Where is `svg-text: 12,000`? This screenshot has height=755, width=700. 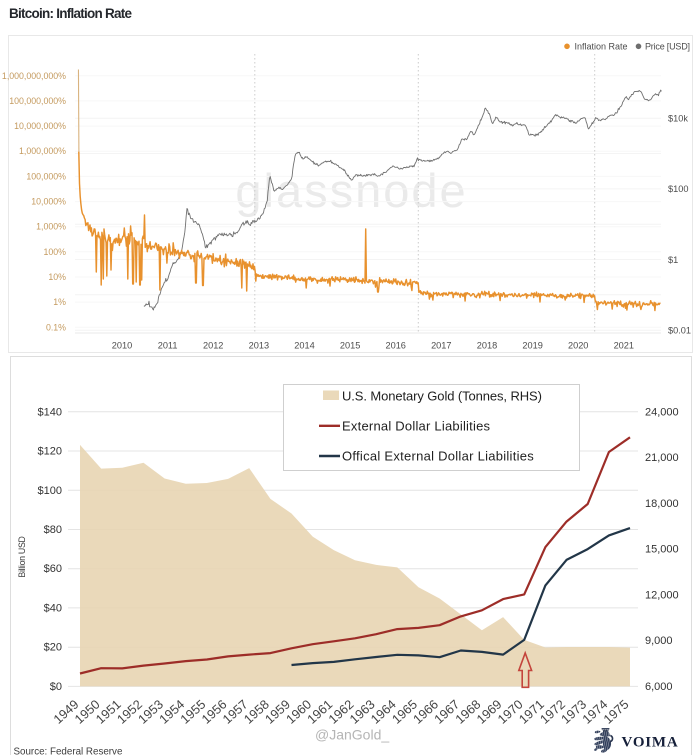 svg-text: 12,000 is located at coordinates (662, 595).